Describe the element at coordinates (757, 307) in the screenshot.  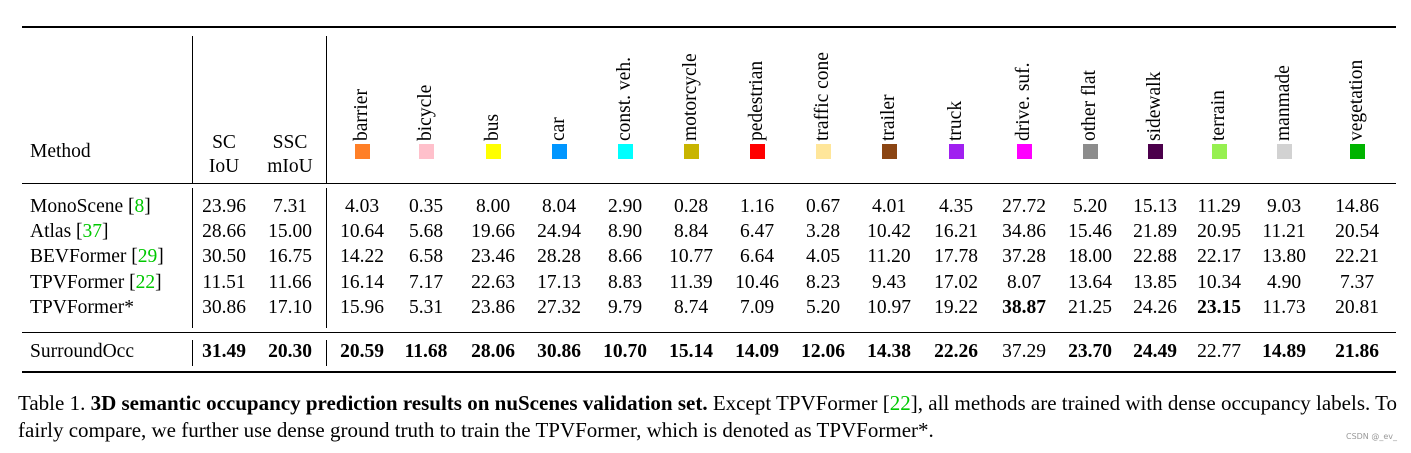
I see `table-cell: 7.09` at that location.